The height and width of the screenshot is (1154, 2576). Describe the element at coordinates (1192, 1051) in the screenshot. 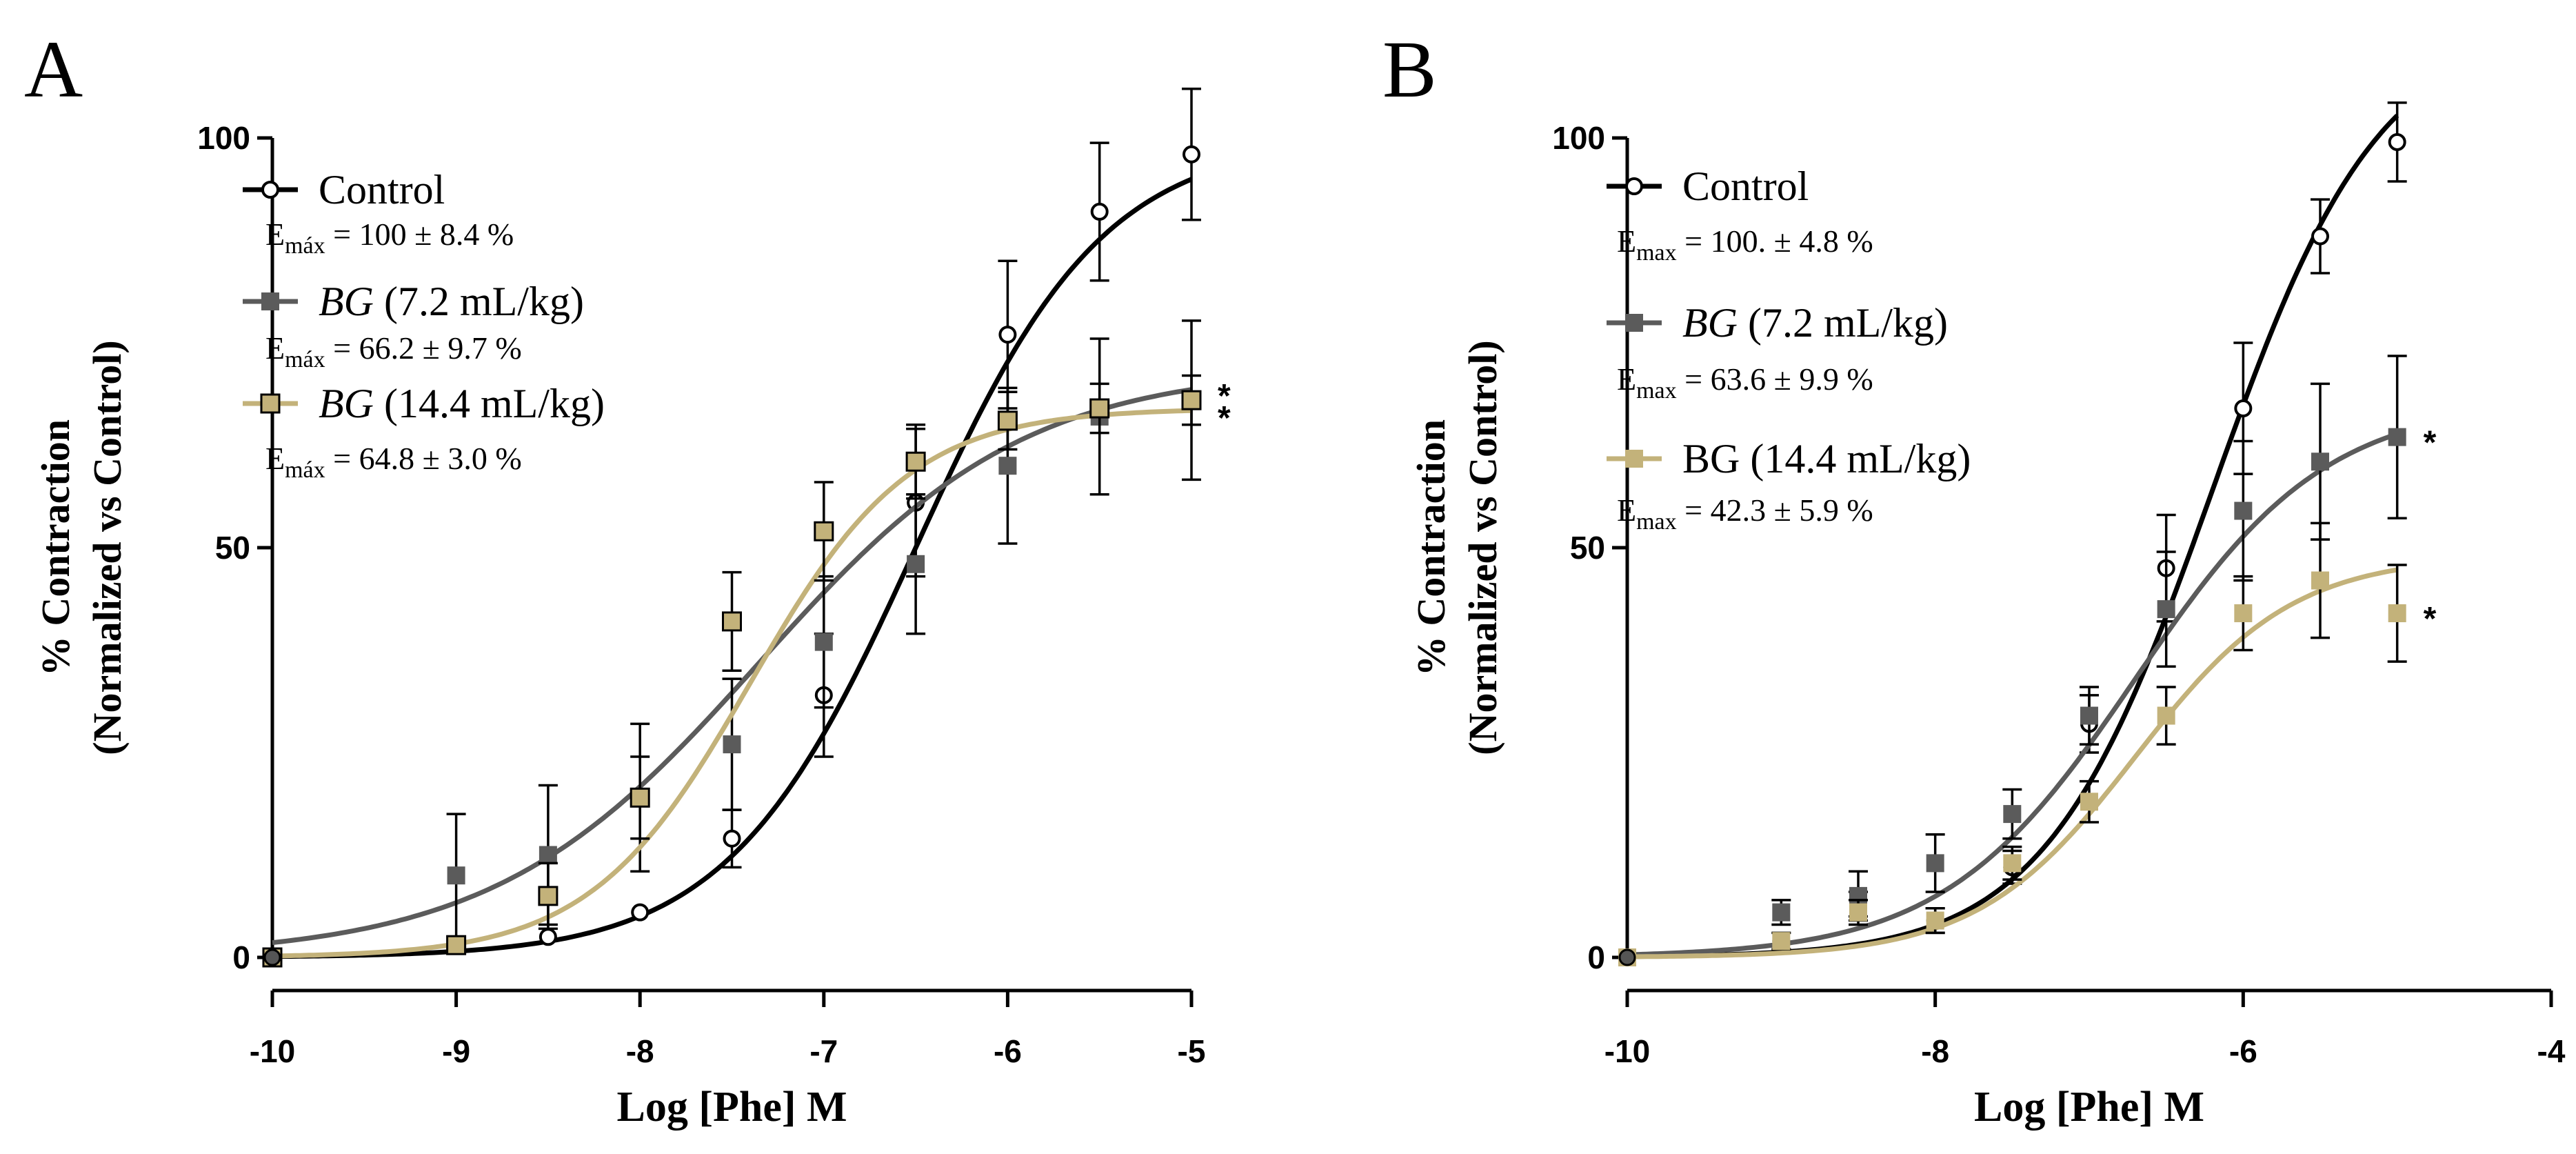

I see `x-tick-label: -5` at that location.